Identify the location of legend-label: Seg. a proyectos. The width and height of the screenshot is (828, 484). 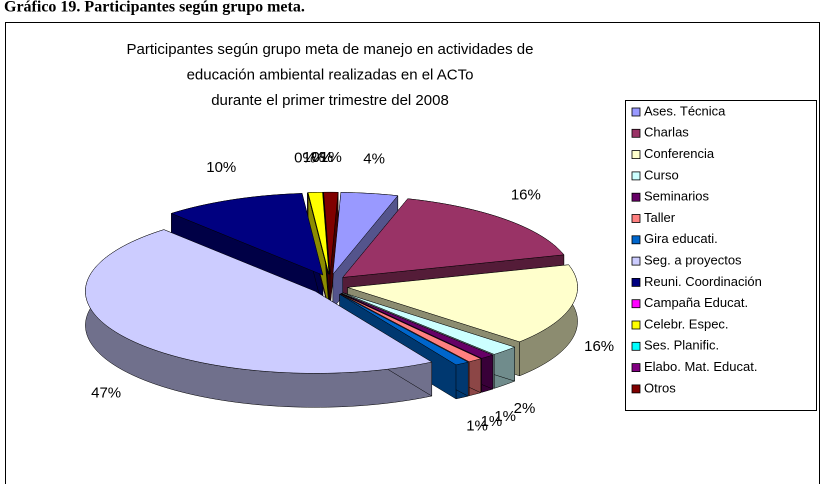
(693, 260).